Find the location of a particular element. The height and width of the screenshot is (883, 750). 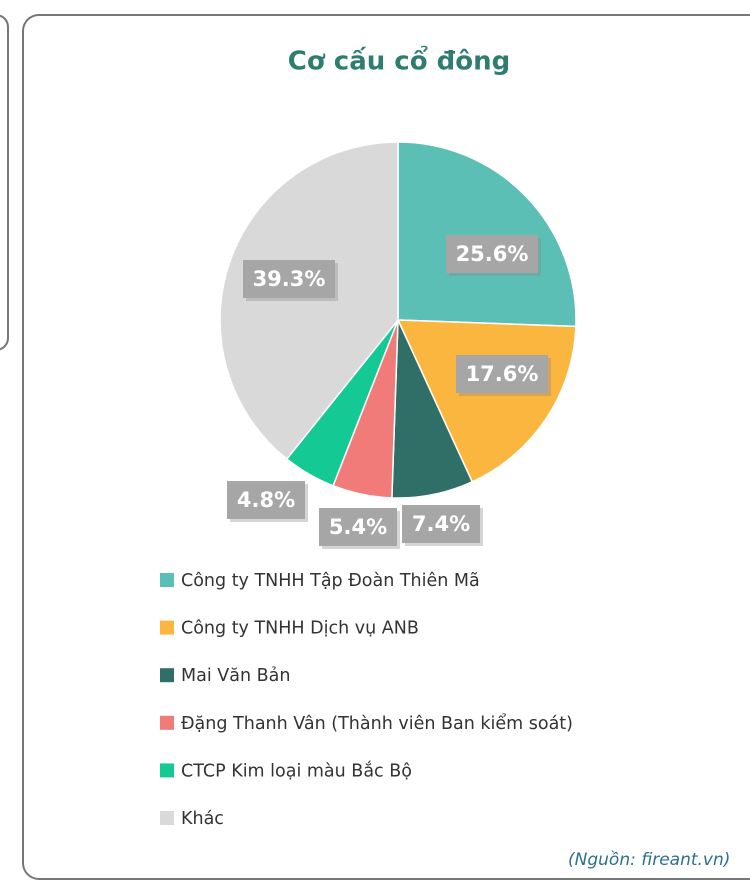

data-label: 5.4% is located at coordinates (358, 527).